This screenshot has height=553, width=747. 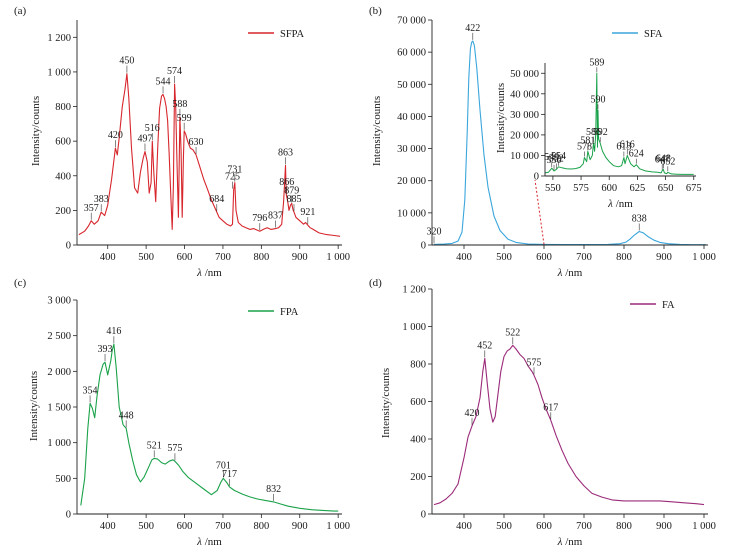 What do you see at coordinates (539, 212) in the screenshot?
I see `inset-connector-line` at bounding box center [539, 212].